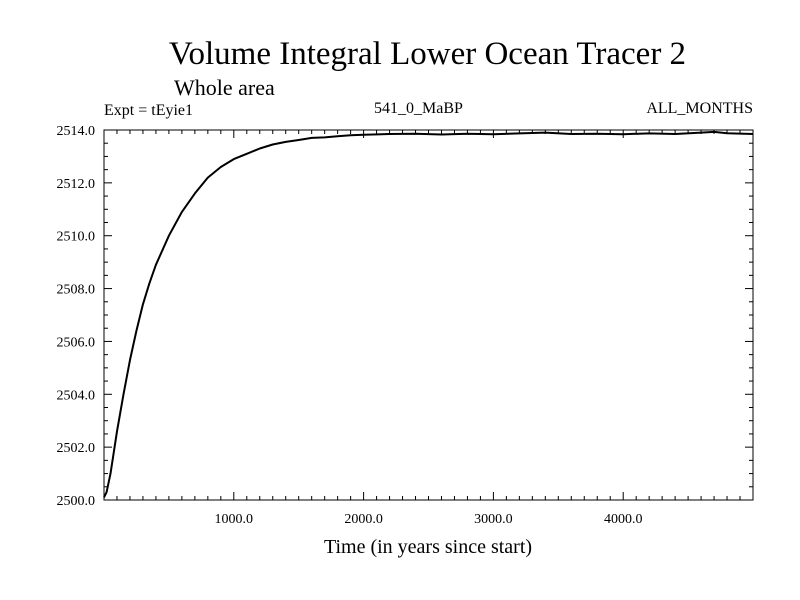  Describe the element at coordinates (418, 108) in the screenshot. I see `period-label: 541_0_MaBP` at that location.